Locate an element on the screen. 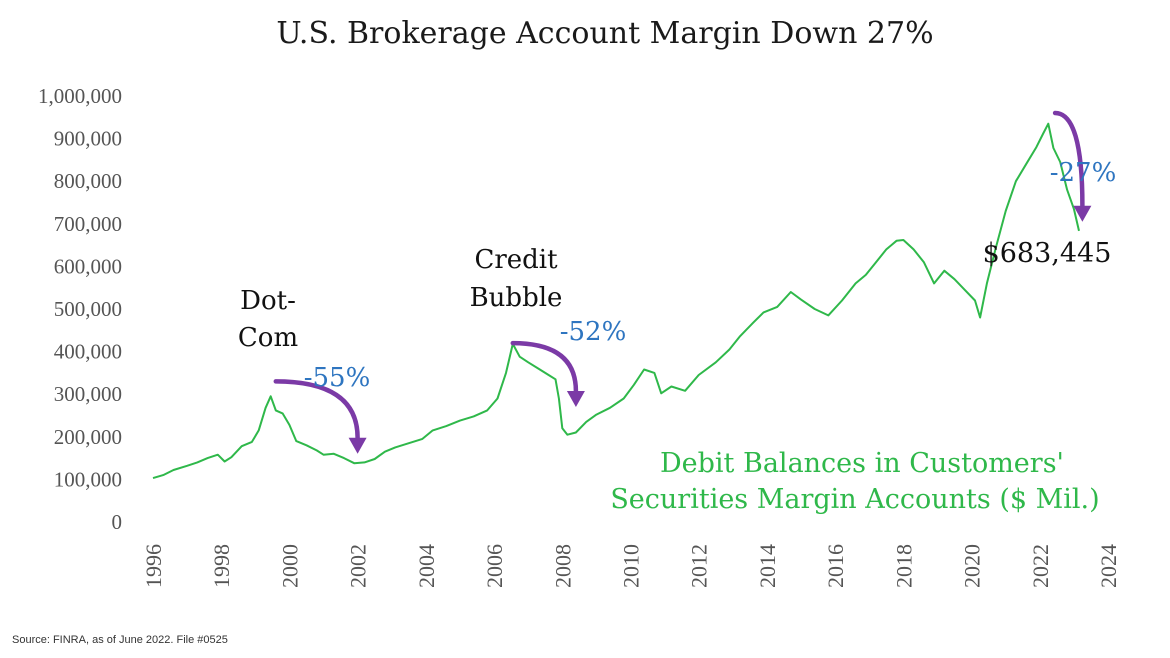  y-tick-label: 0 is located at coordinates (117, 522).